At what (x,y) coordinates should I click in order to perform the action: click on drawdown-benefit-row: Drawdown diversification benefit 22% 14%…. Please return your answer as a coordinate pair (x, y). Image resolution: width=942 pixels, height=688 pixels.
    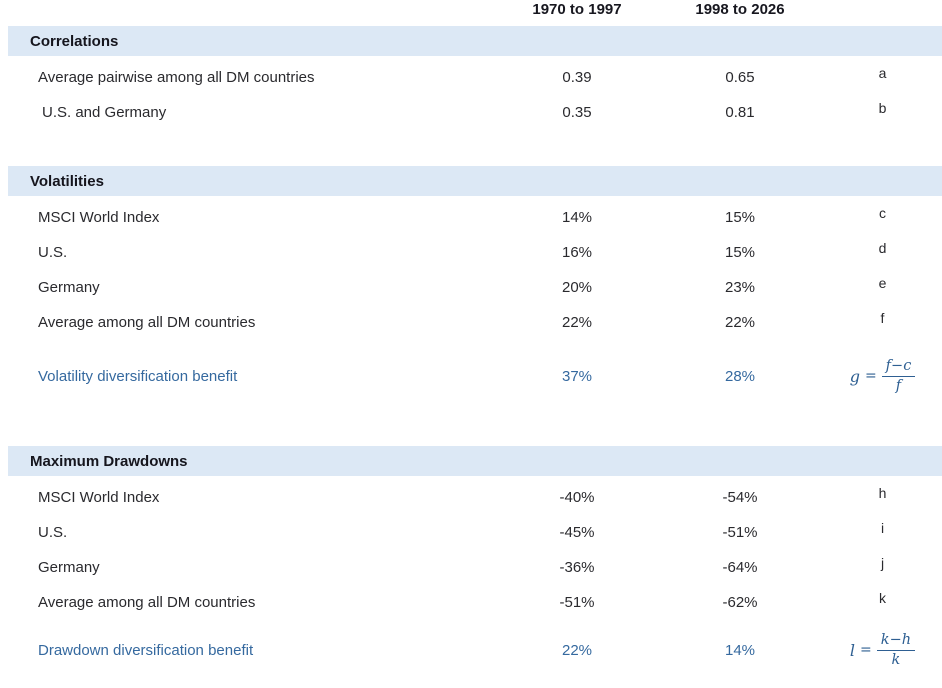
    Looking at the image, I should click on (471, 650).